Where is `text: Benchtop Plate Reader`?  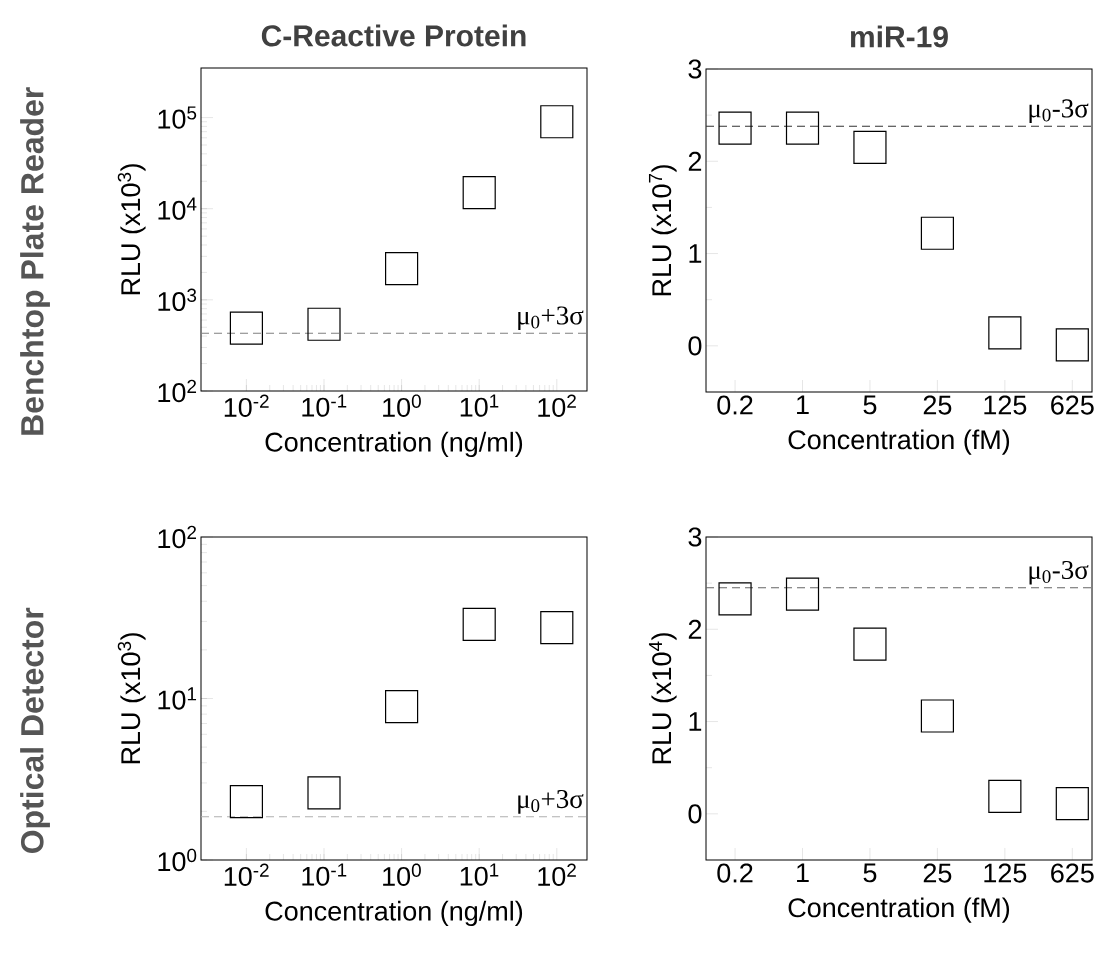
text: Benchtop Plate Reader is located at coordinates (35, 261).